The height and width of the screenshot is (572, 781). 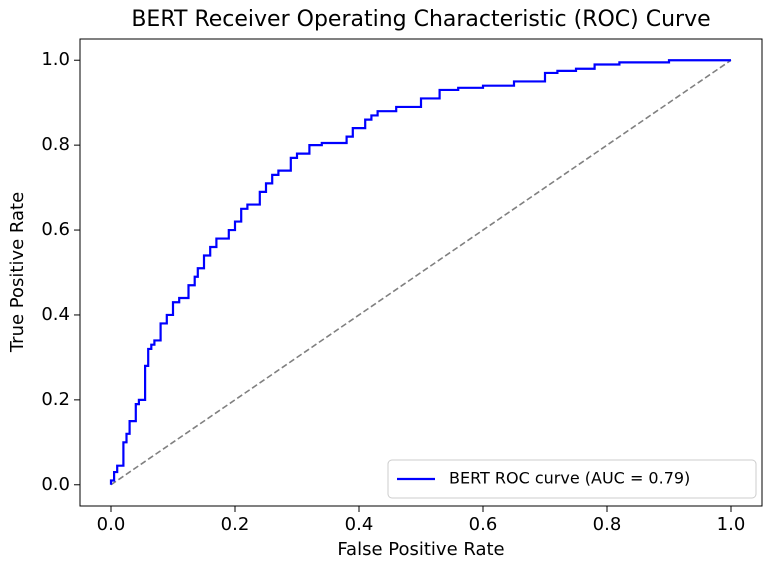 I want to click on y-tick-label: 0.6, so click(x=55, y=229).